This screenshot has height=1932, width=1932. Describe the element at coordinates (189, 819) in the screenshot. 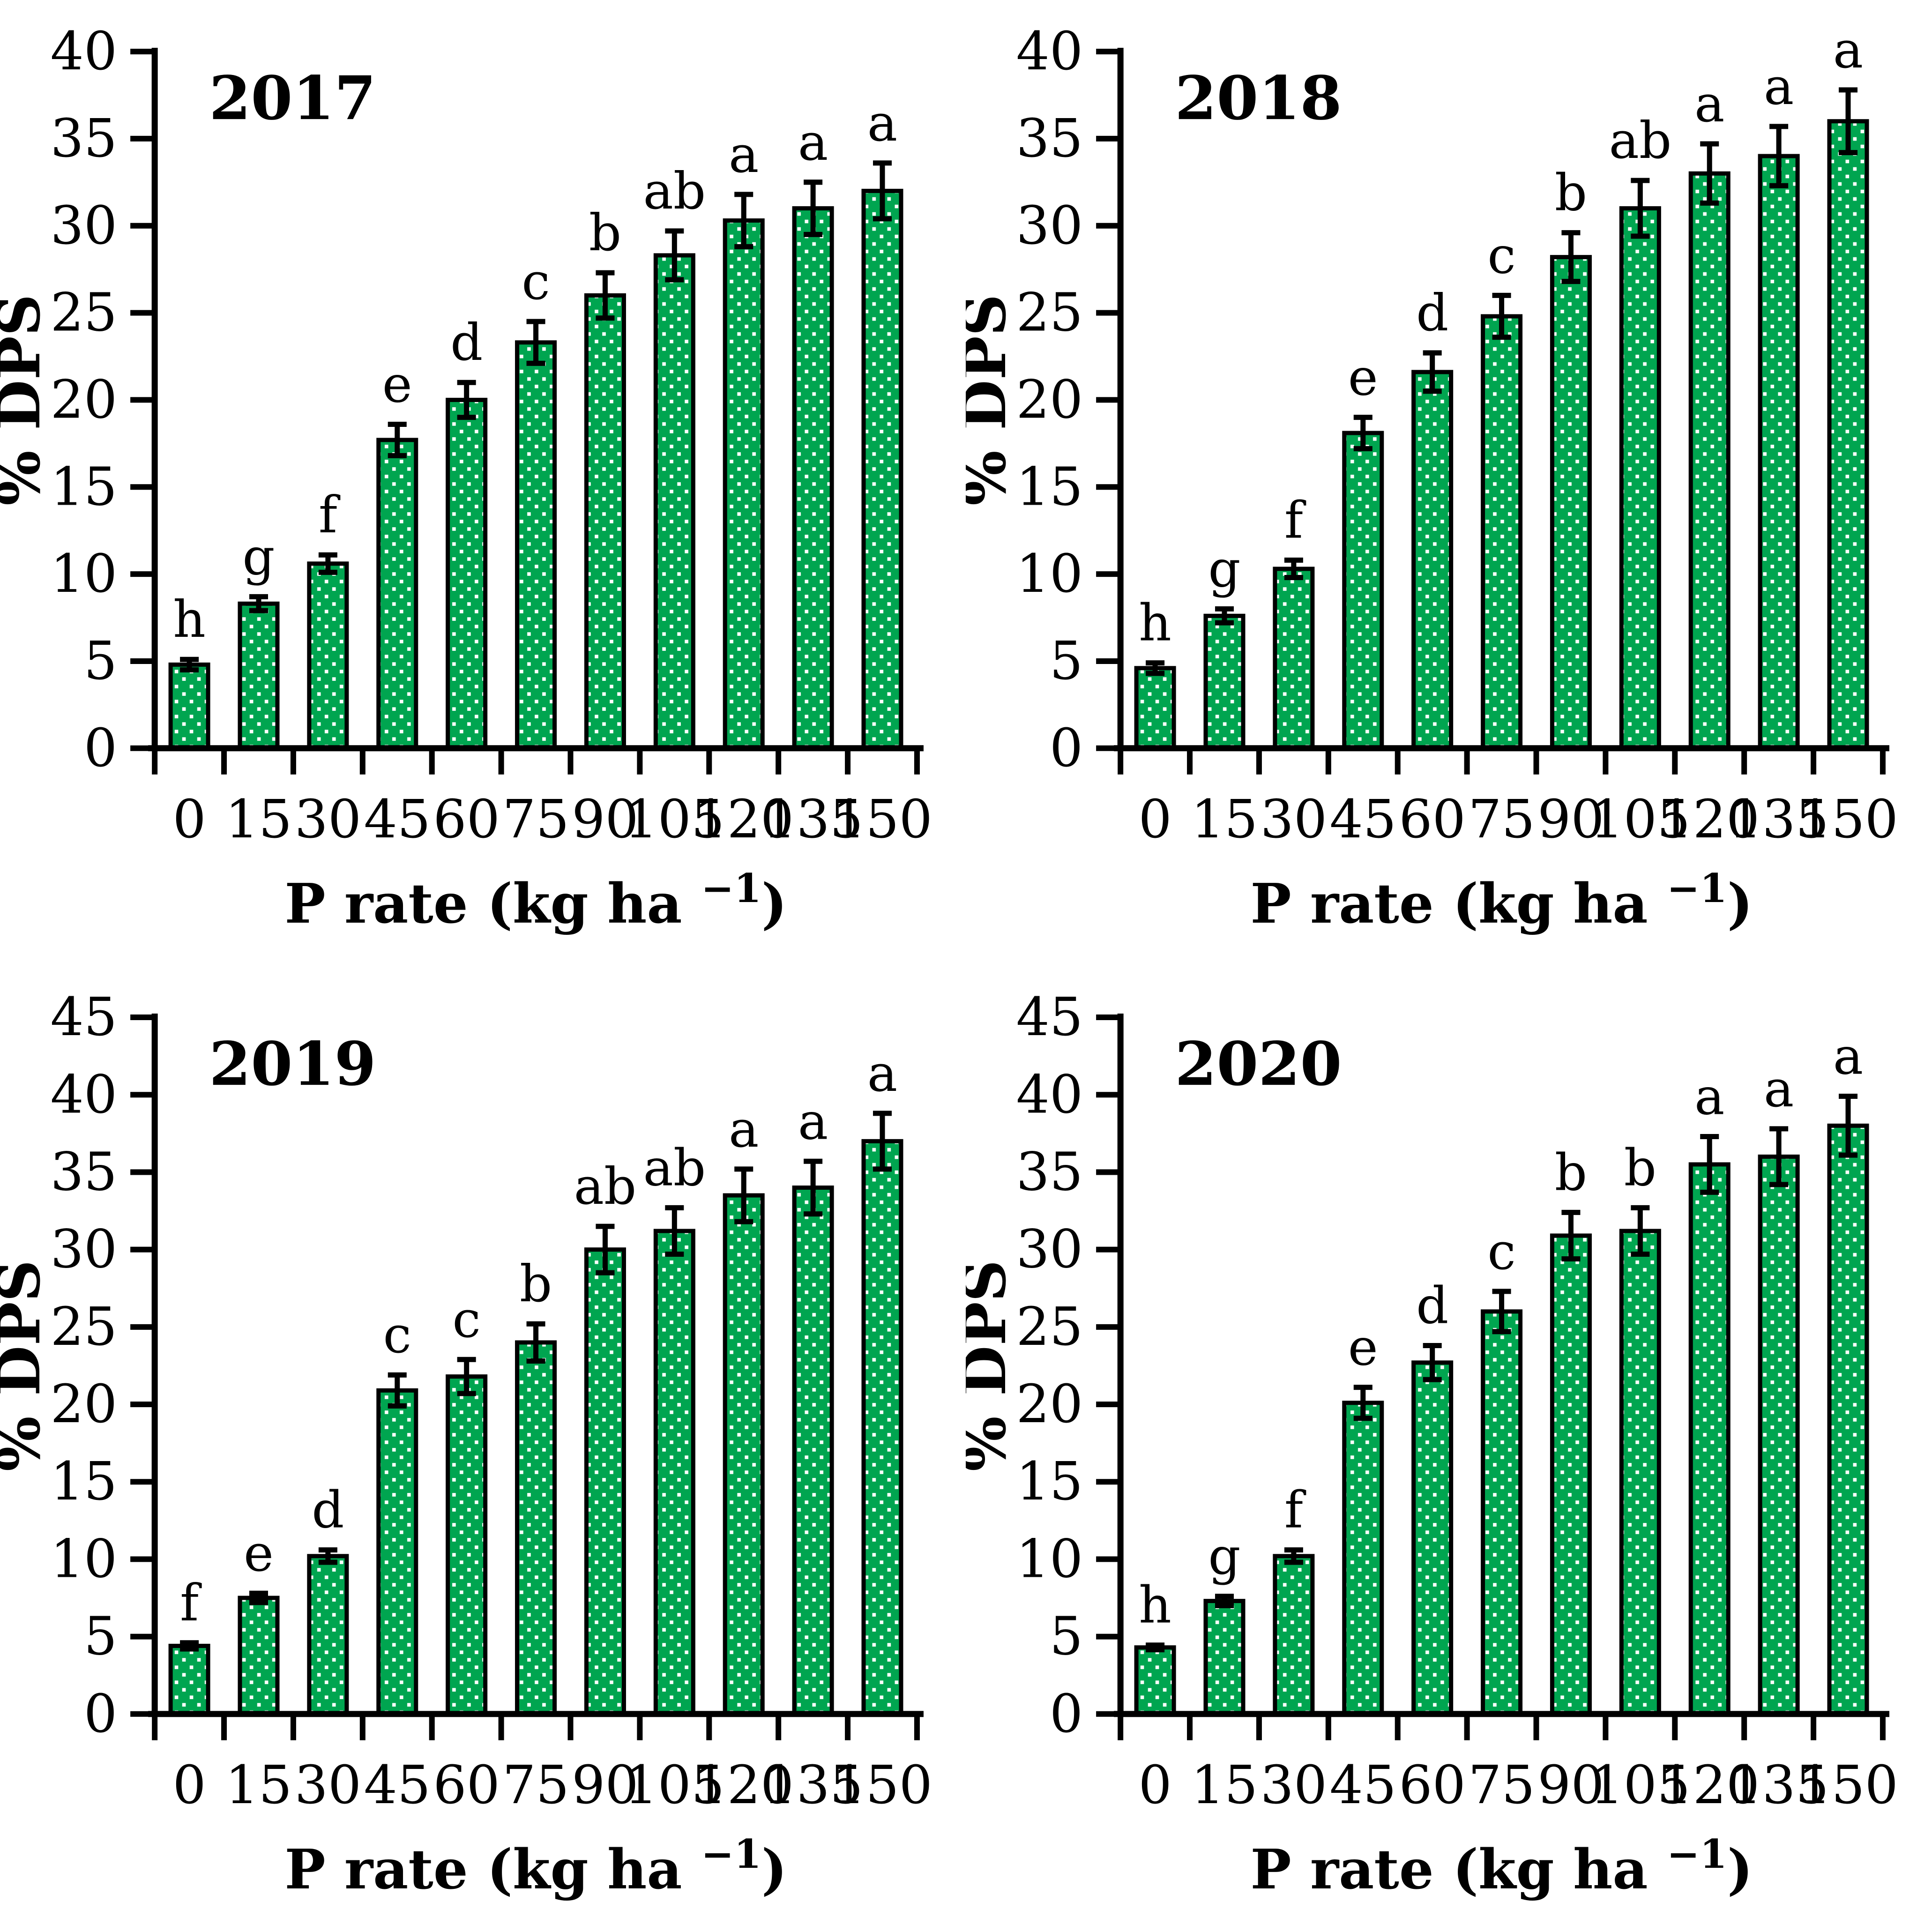

I see `x-tick-label: 0` at that location.